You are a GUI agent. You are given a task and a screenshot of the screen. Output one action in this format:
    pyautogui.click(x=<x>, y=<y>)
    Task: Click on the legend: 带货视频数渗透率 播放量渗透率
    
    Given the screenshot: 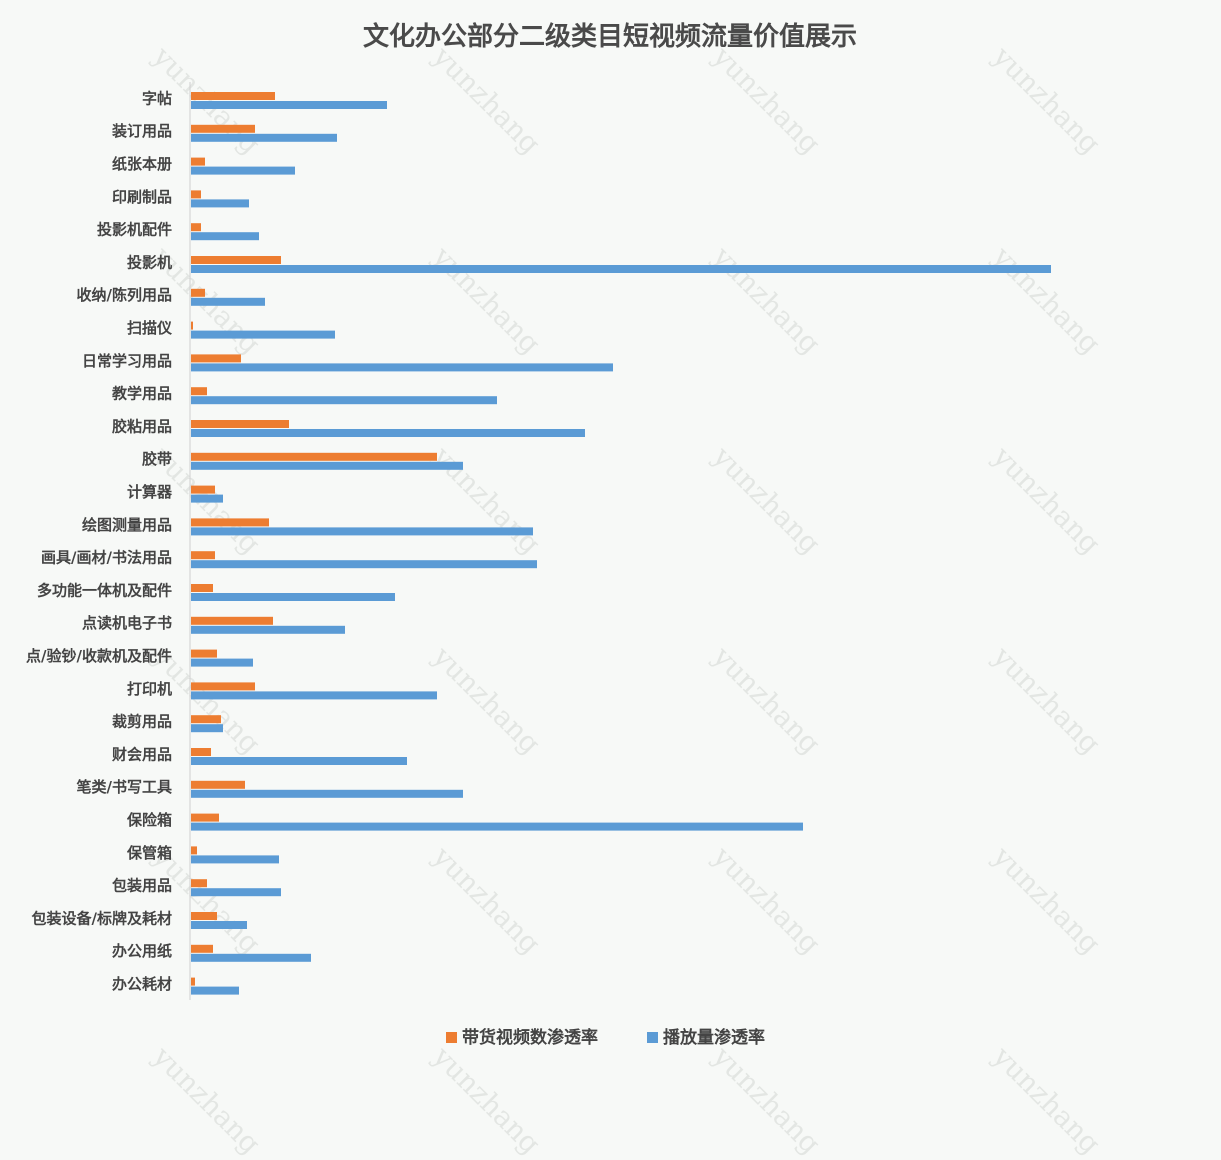 What is the action you would take?
    pyautogui.click(x=605, y=1037)
    